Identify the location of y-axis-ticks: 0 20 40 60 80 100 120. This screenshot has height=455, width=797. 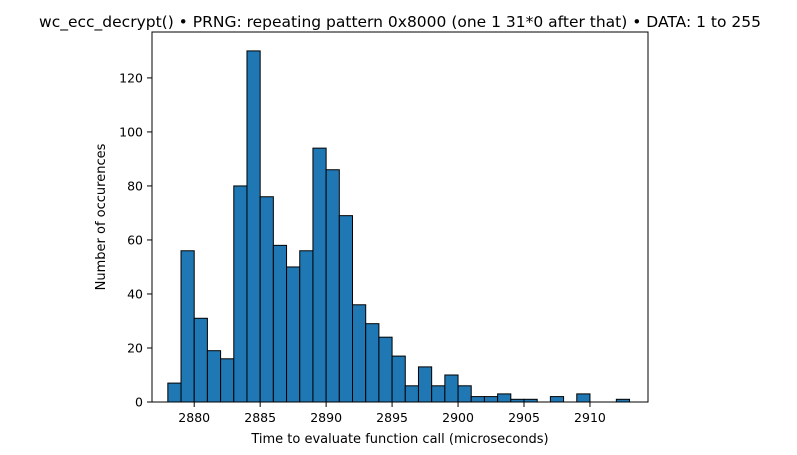
(135, 240).